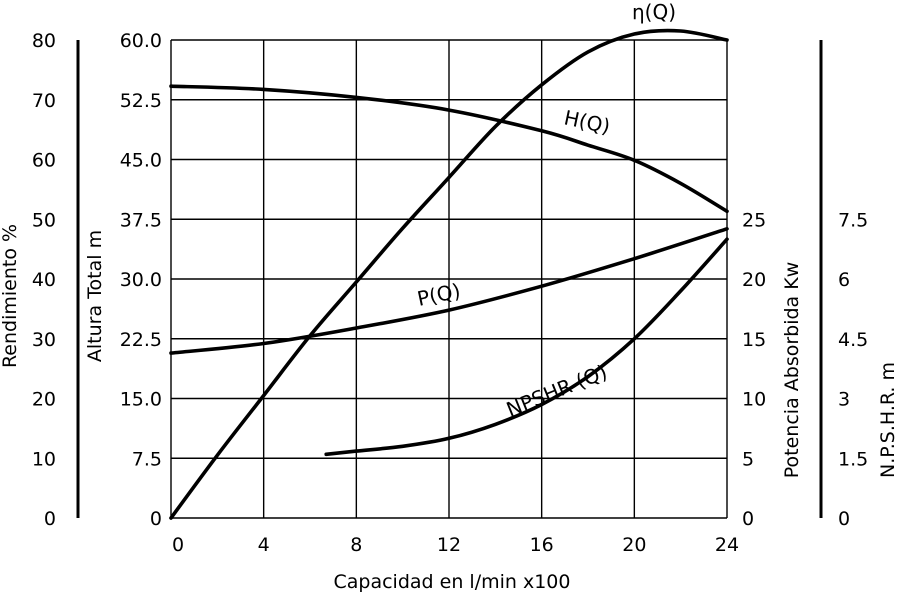  Describe the element at coordinates (754, 280) in the screenshot. I see `potencia-tick-label: 20` at that location.